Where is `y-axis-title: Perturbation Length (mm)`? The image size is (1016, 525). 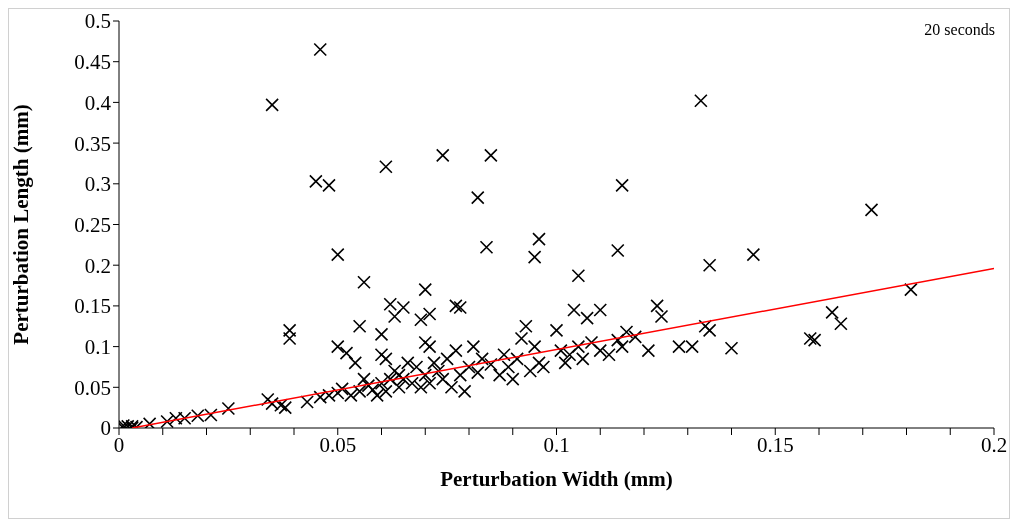 y-axis-title: Perturbation Length (mm) is located at coordinates (21, 224).